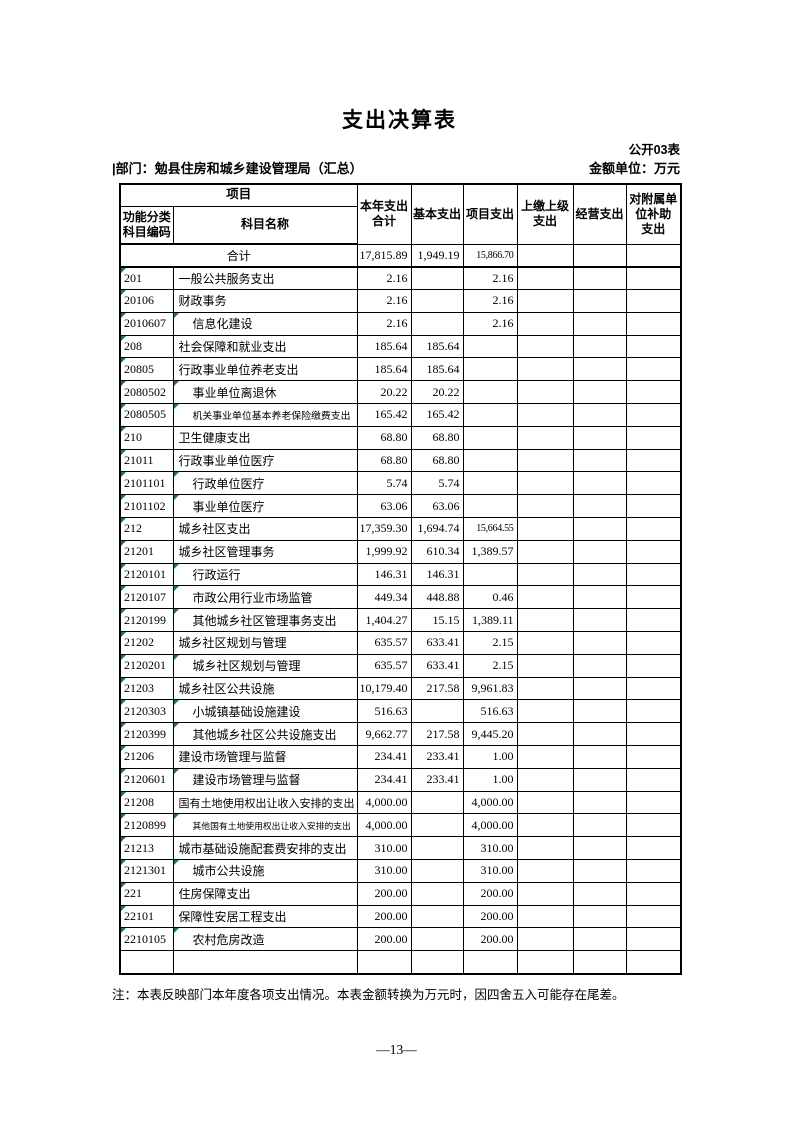 The width and height of the screenshot is (793, 1122). Describe the element at coordinates (265, 620) in the screenshot. I see `subject-name-cell: 其他城乡社区管理事务支出` at that location.